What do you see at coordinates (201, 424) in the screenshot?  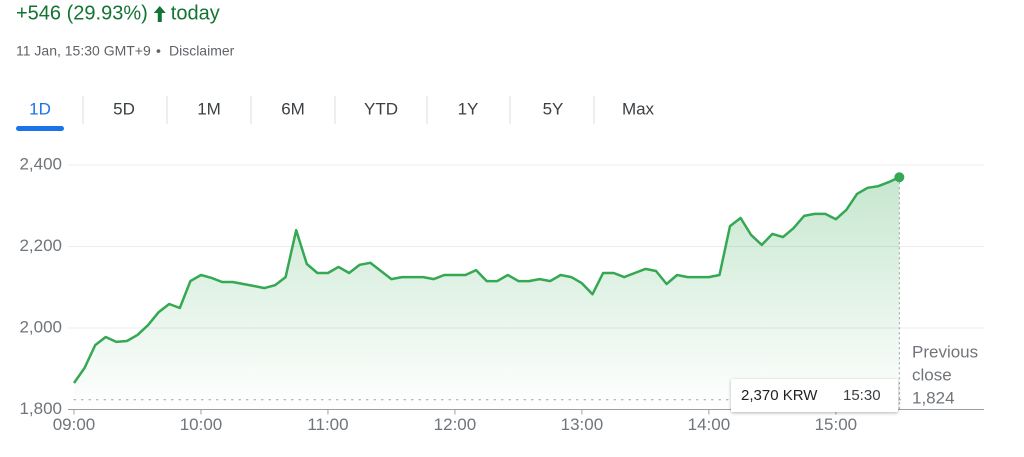 I see `x-tick-label: 10:00` at bounding box center [201, 424].